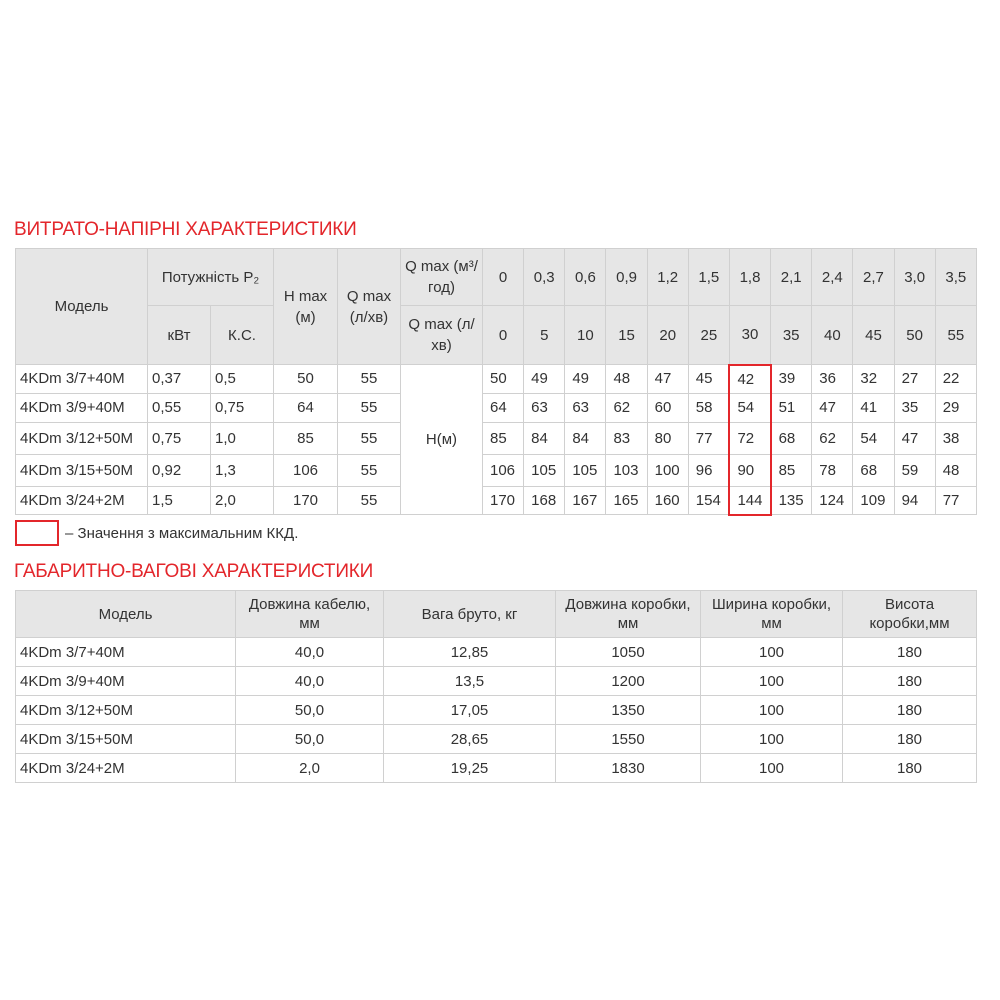 The image size is (1000, 1000). Describe the element at coordinates (832, 500) in the screenshot. I see `head-cell: 124` at that location.